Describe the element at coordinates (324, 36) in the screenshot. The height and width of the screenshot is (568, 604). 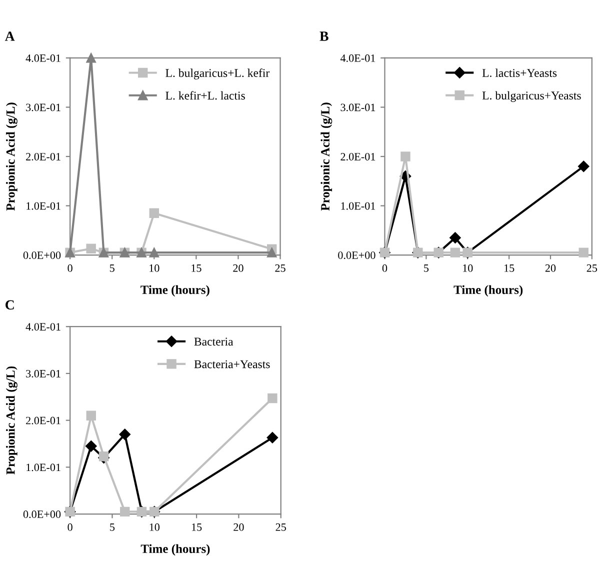
I see `chart-title: B` at that location.